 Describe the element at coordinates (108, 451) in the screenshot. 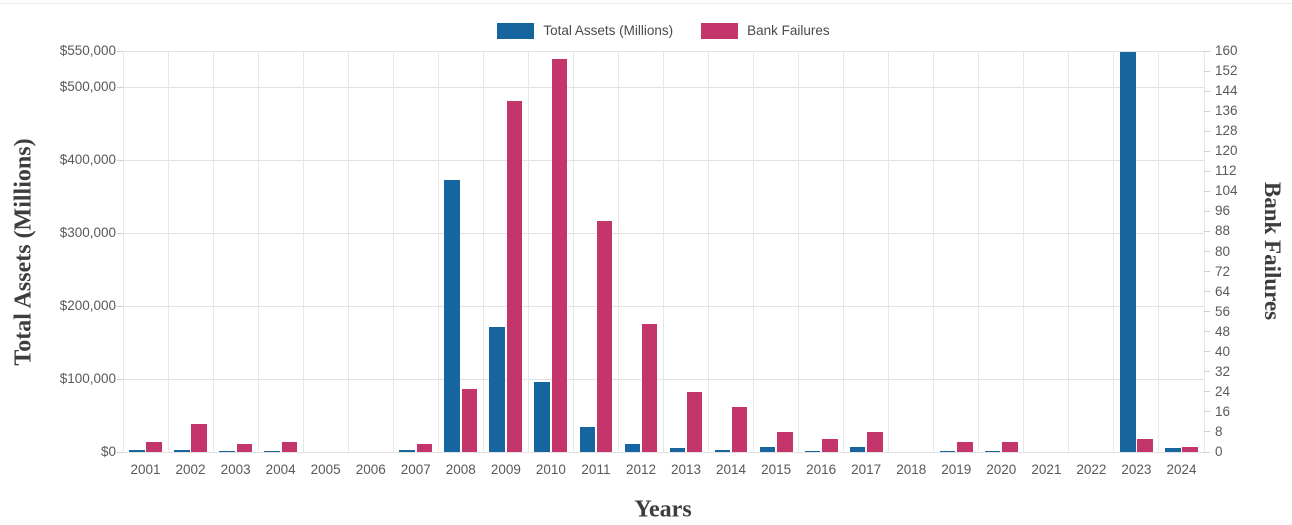

I see `left-axis-tick-label: $0` at that location.